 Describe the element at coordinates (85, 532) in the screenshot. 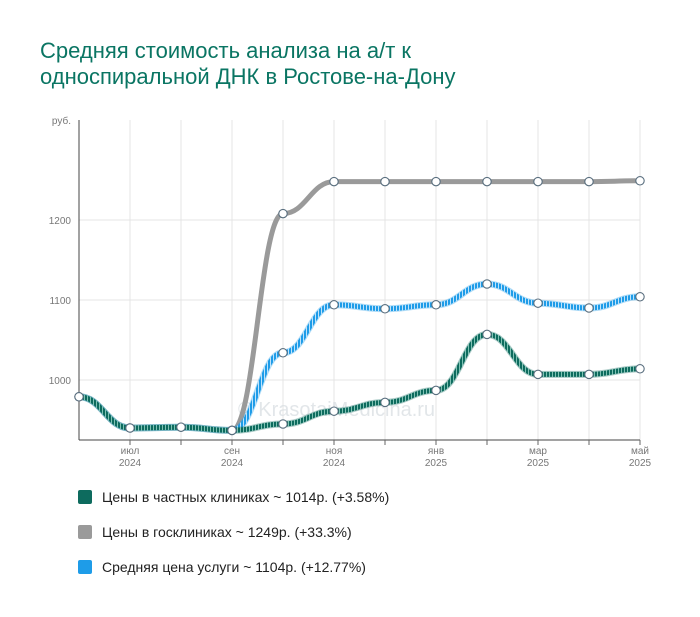

I see `legend-swatch-public` at that location.